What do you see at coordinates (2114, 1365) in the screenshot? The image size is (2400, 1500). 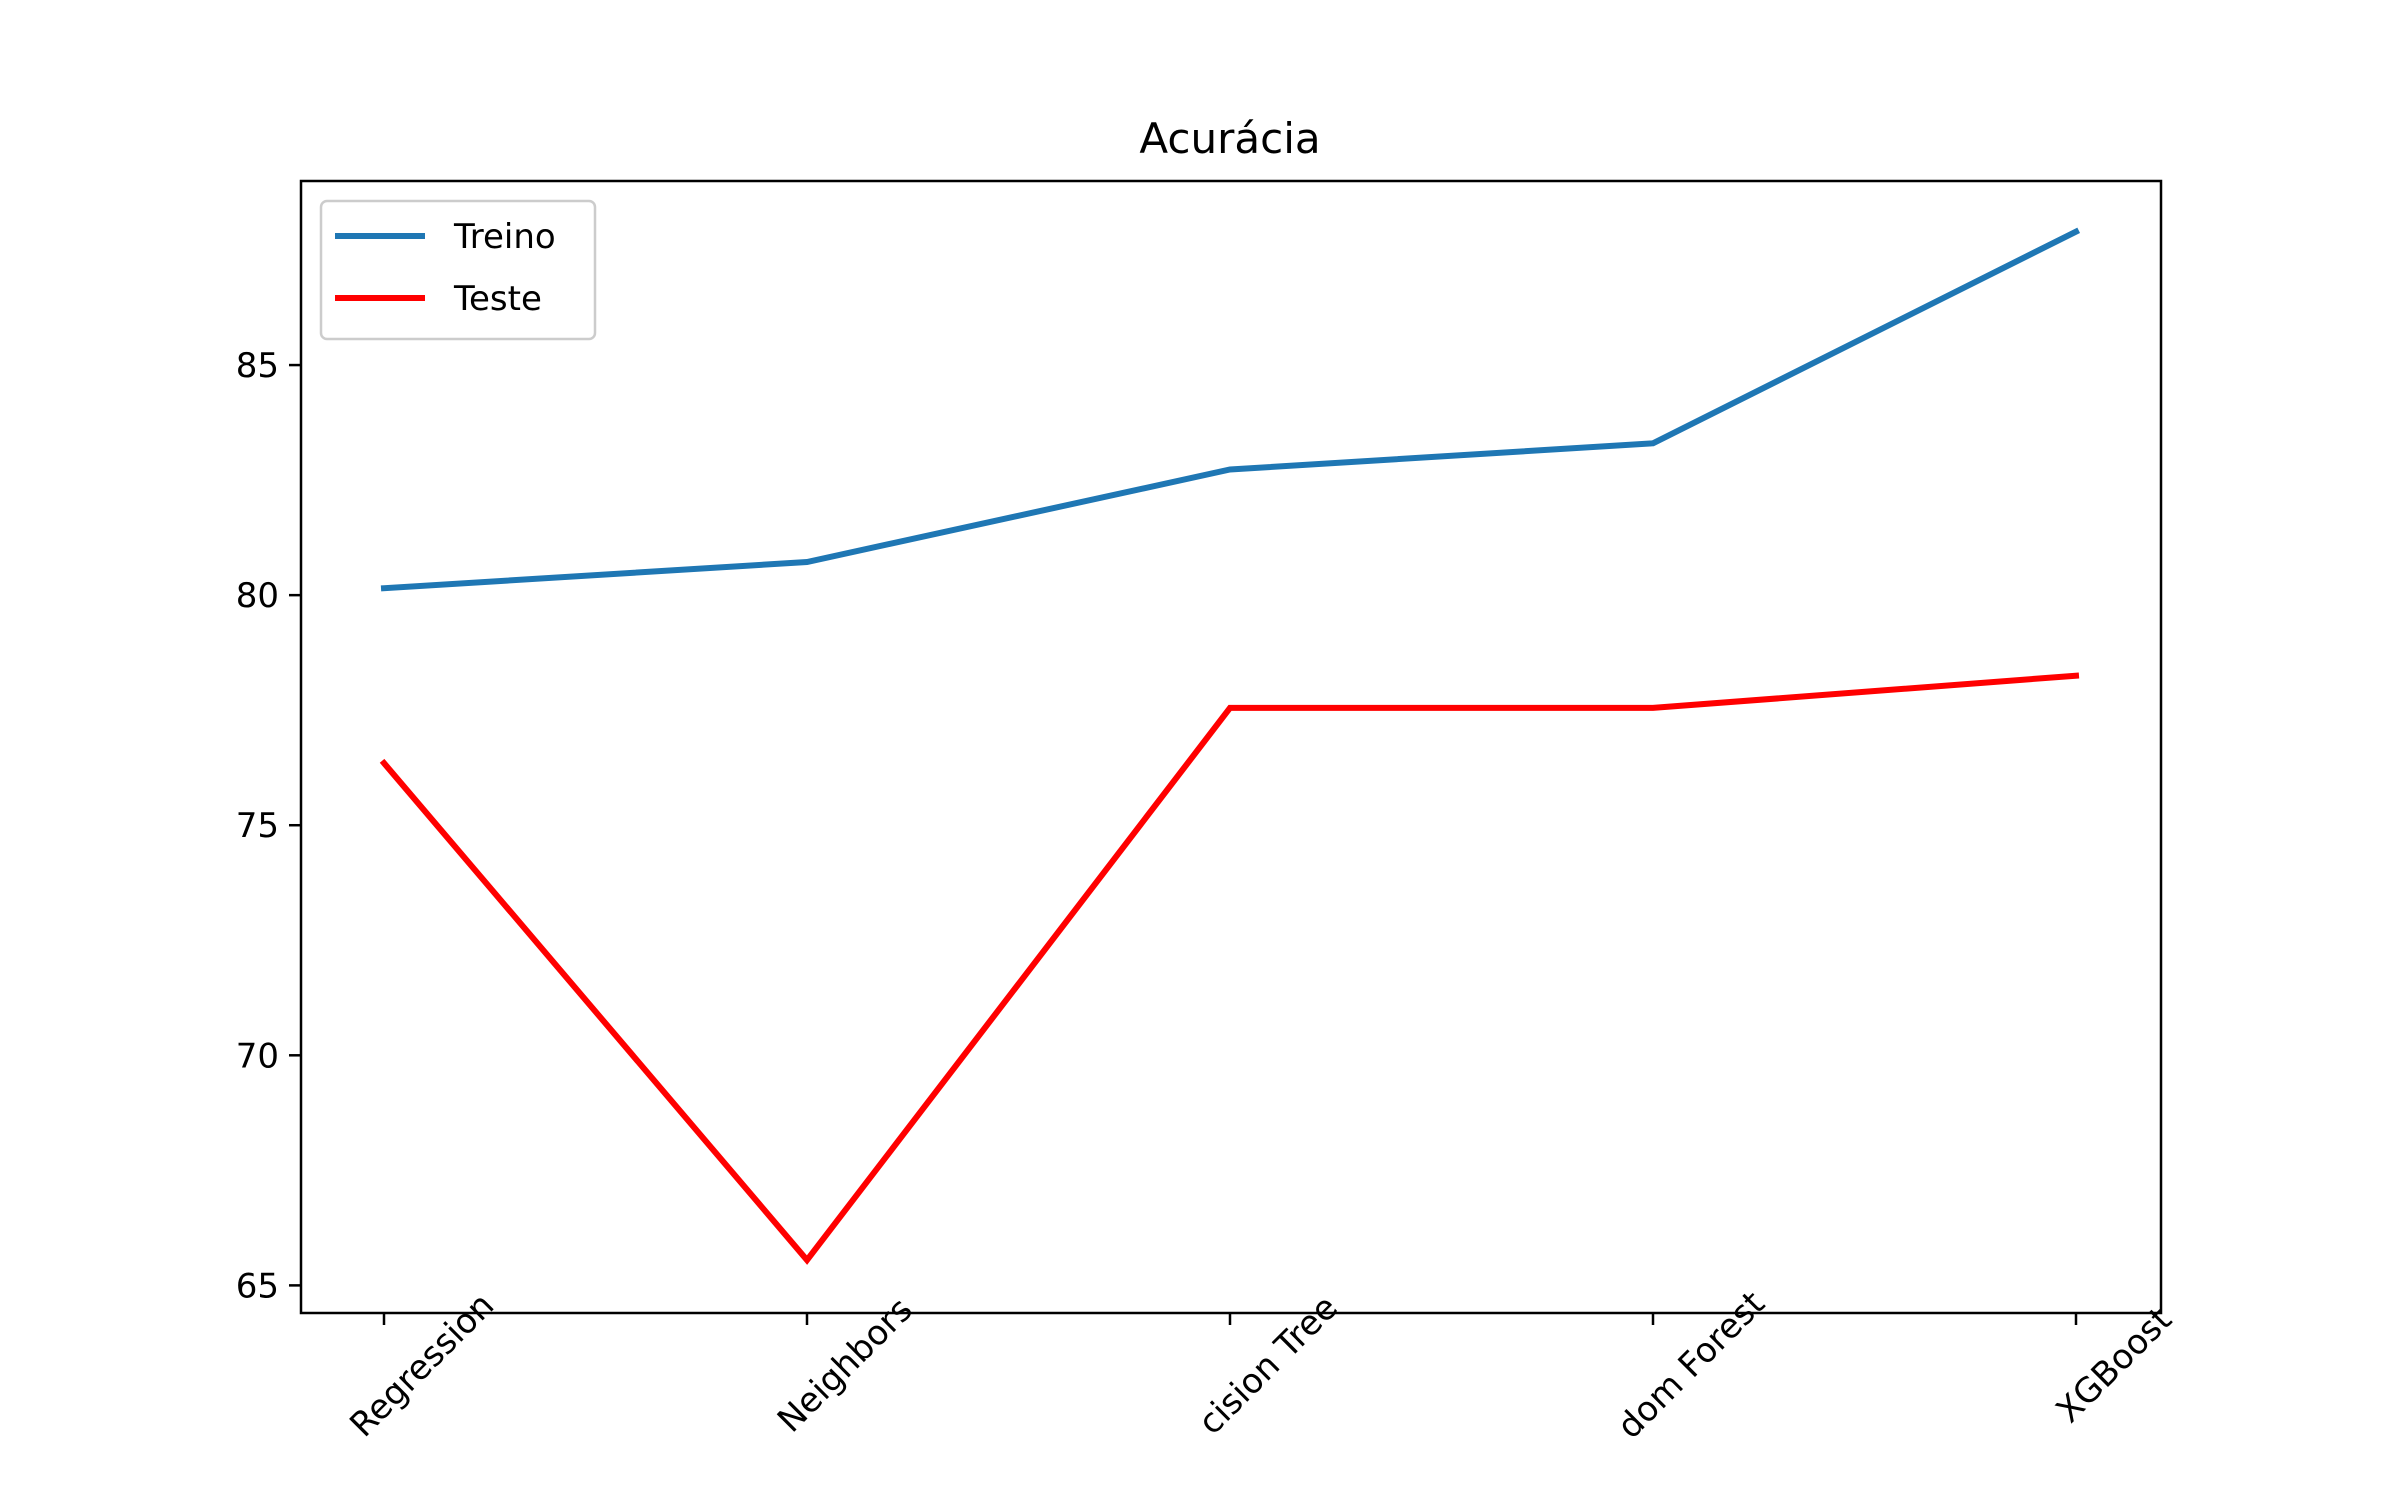 I see `x-tick-label-xgboost: XGBoost` at bounding box center [2114, 1365].